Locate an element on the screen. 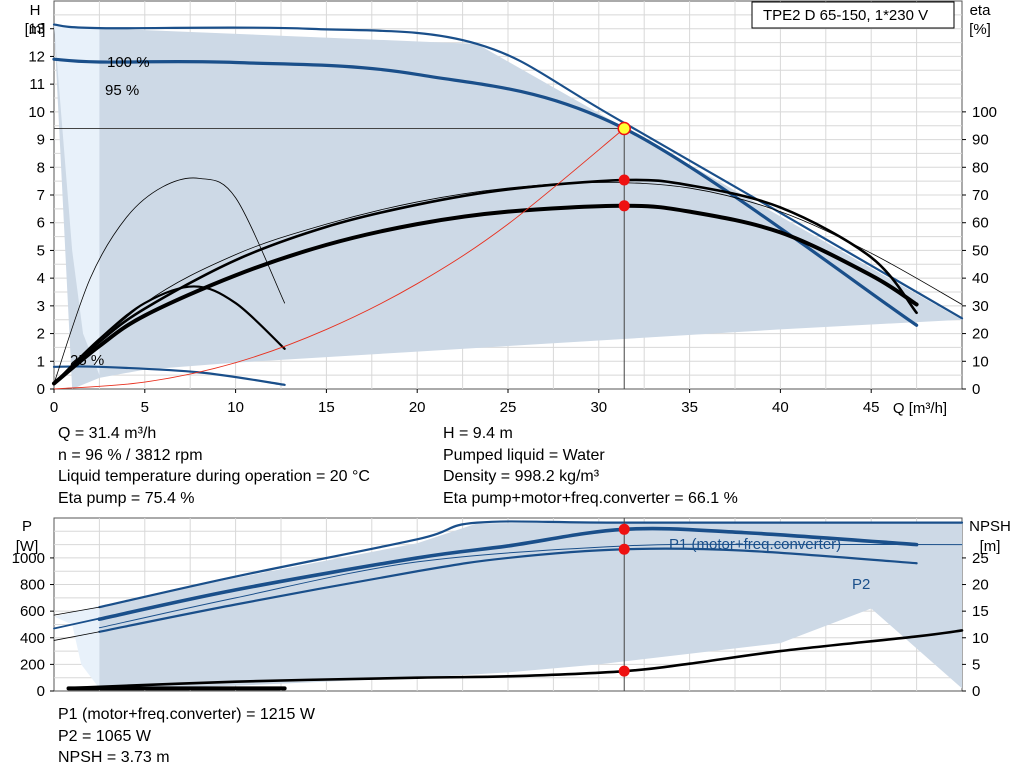 The height and width of the screenshot is (781, 1024). head-y-tick-label: 13 is located at coordinates (36, 29).